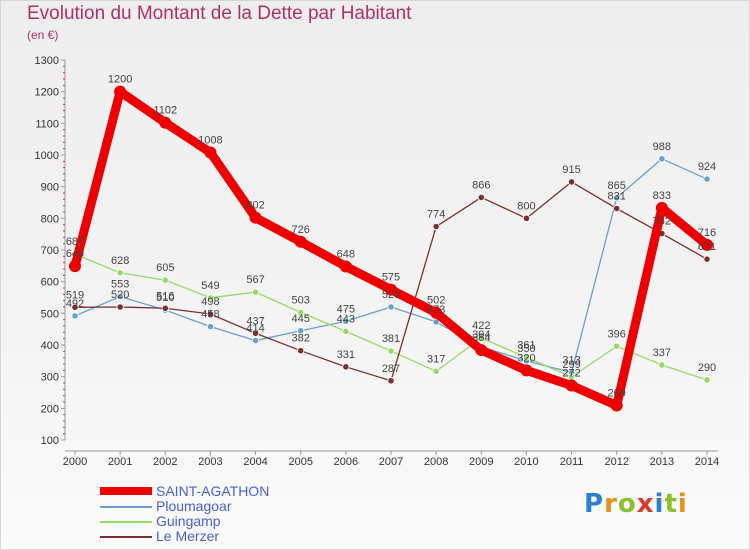  What do you see at coordinates (301, 319) in the screenshot?
I see `data-label: 445` at bounding box center [301, 319].